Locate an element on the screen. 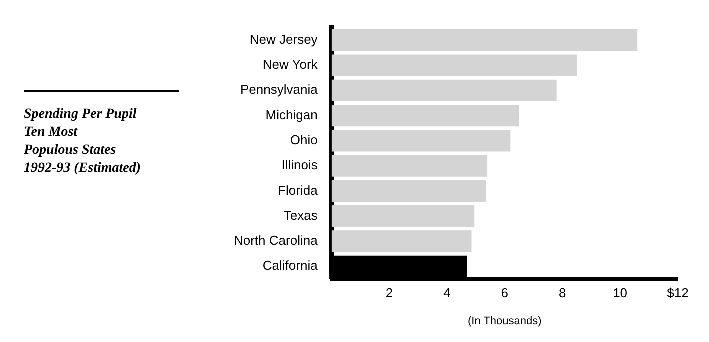 Image resolution: width=709 pixels, height=342 pixels. y-tick-label: North Carolina is located at coordinates (276, 240).